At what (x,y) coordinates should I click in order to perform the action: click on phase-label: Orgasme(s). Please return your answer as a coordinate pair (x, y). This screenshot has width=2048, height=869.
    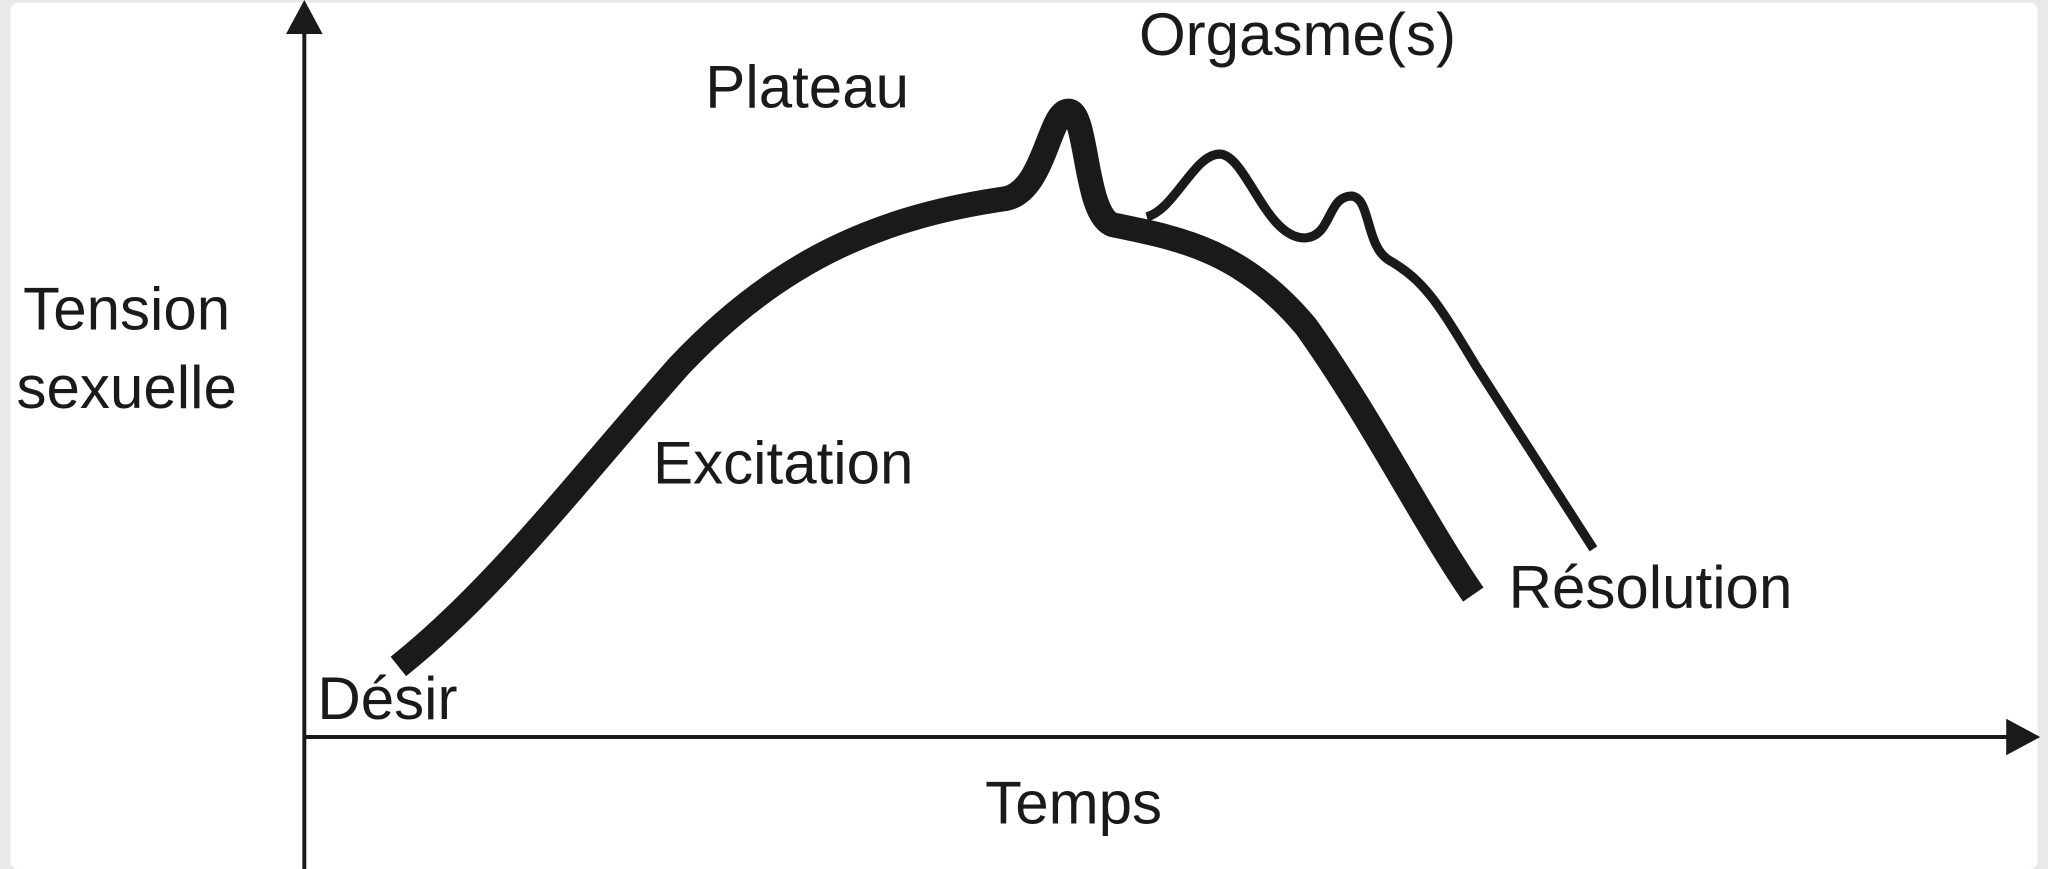
    Looking at the image, I should click on (1297, 34).